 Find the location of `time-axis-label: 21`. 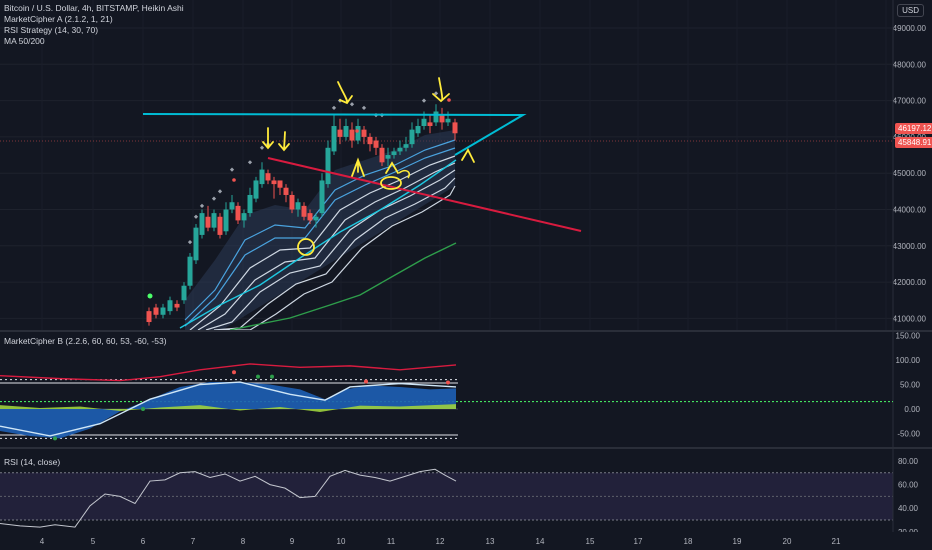

time-axis-label: 21 is located at coordinates (836, 541).